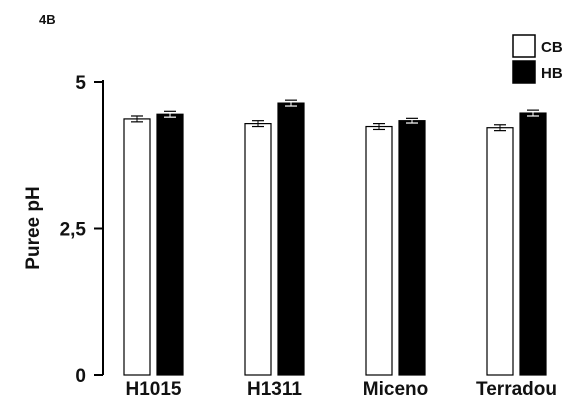 The width and height of the screenshot is (580, 405). Describe the element at coordinates (537, 59) in the screenshot. I see `legend: CB HB` at that location.